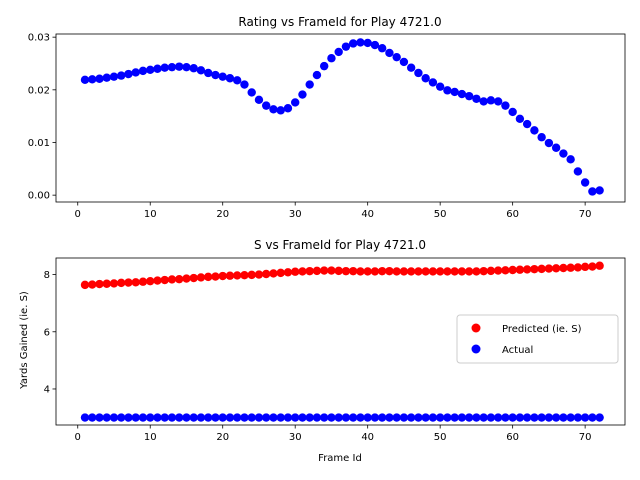 The height and width of the screenshot is (480, 640). Describe the element at coordinates (340, 458) in the screenshot. I see `s-x-axis-label: Frame Id` at that location.